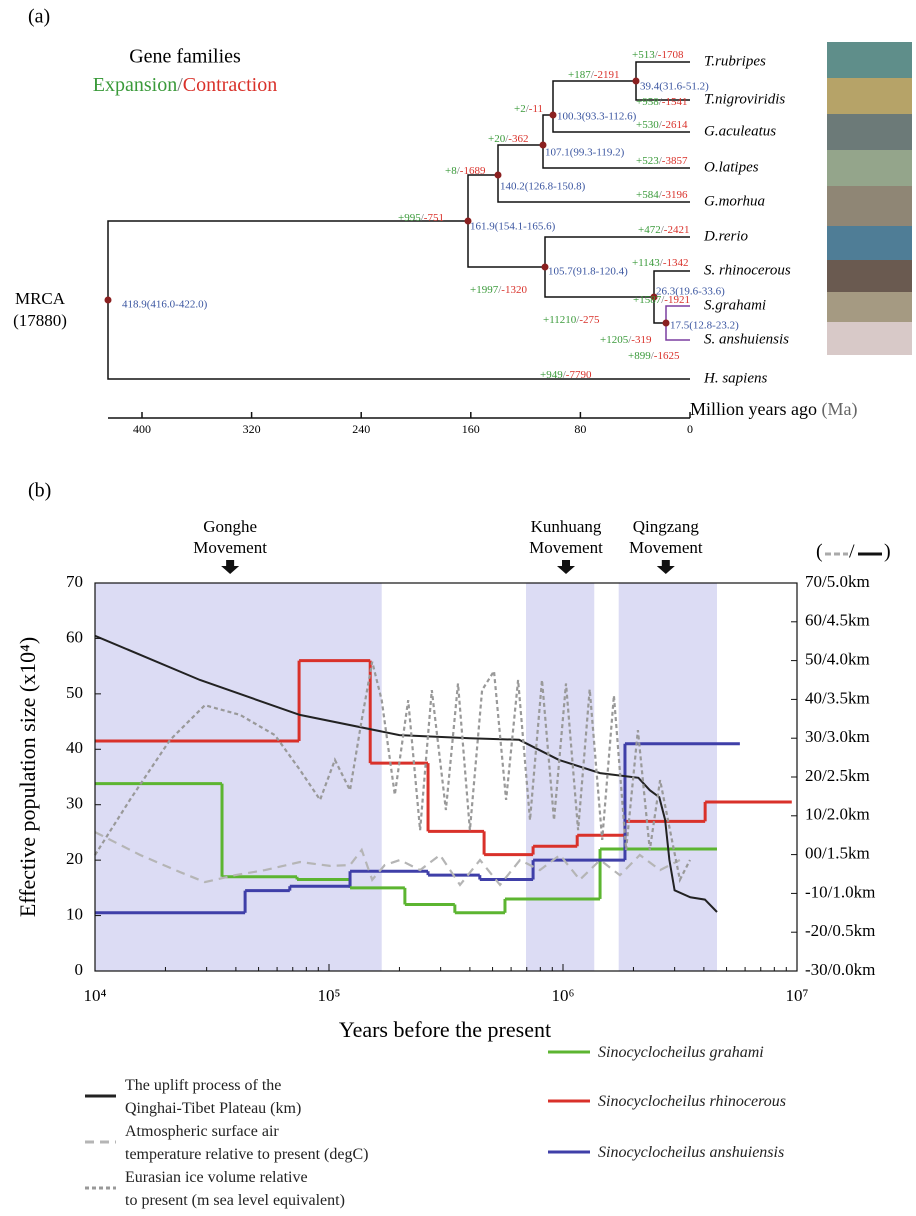 The height and width of the screenshot is (1216, 916). Describe the element at coordinates (837, 853) in the screenshot. I see `y2-tick-label: 00/1.5km` at that location.